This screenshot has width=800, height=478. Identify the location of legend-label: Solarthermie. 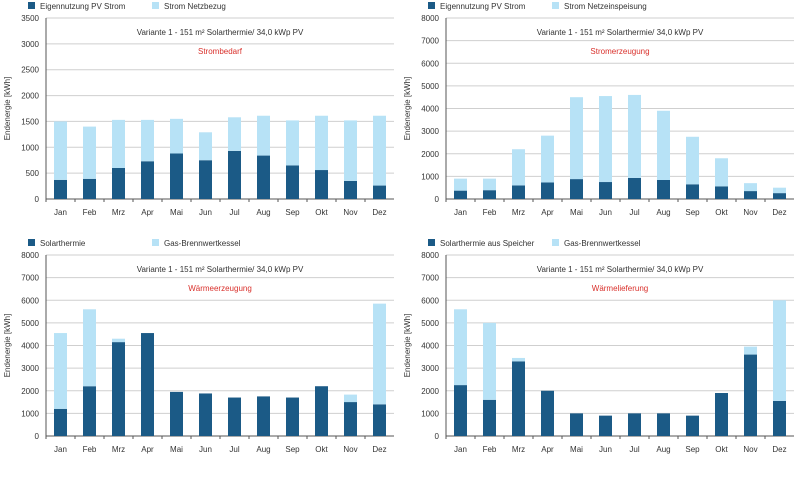
(63, 243).